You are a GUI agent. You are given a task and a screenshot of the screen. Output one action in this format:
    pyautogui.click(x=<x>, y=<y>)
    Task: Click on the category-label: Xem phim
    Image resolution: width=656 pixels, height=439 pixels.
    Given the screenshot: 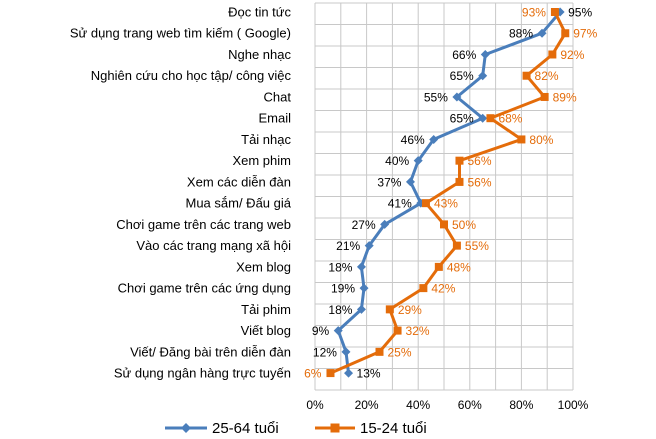 What is the action you would take?
    pyautogui.click(x=261, y=160)
    